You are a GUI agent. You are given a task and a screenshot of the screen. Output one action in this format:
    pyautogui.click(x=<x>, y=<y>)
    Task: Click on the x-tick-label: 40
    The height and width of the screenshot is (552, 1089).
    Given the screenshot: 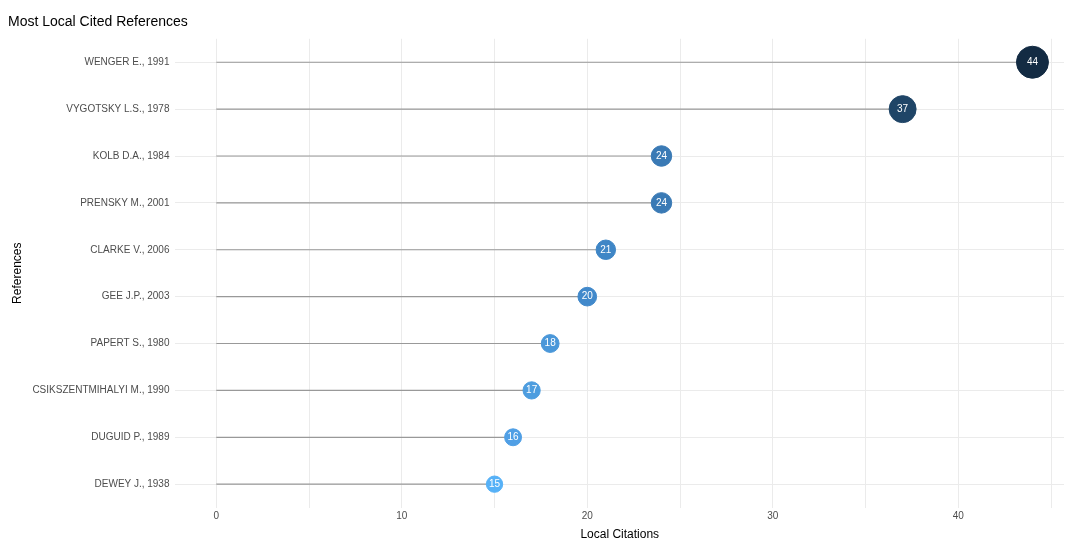 What is the action you would take?
    pyautogui.click(x=958, y=516)
    